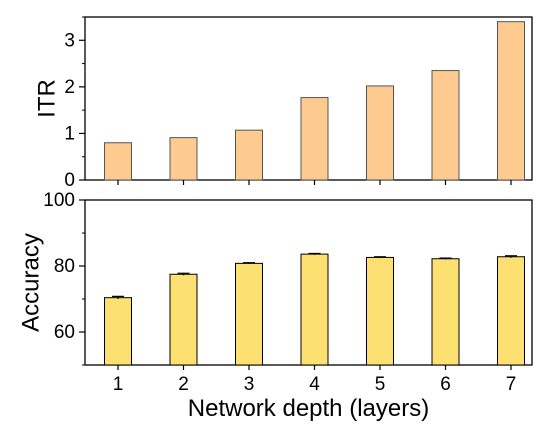  What do you see at coordinates (380, 384) in the screenshot?
I see `x-tick-label-5: 5` at bounding box center [380, 384].